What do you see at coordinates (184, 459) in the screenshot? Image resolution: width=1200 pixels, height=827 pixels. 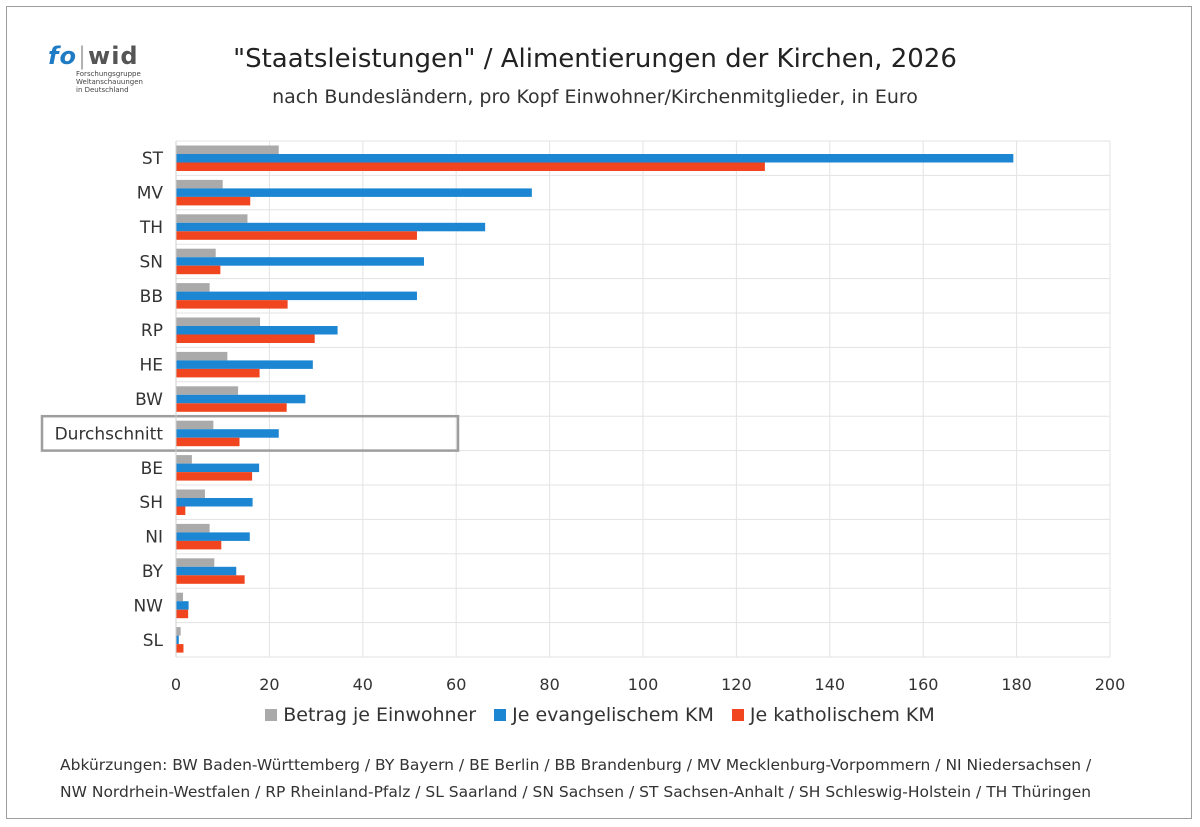 I see `bar-einwohner-be` at bounding box center [184, 459].